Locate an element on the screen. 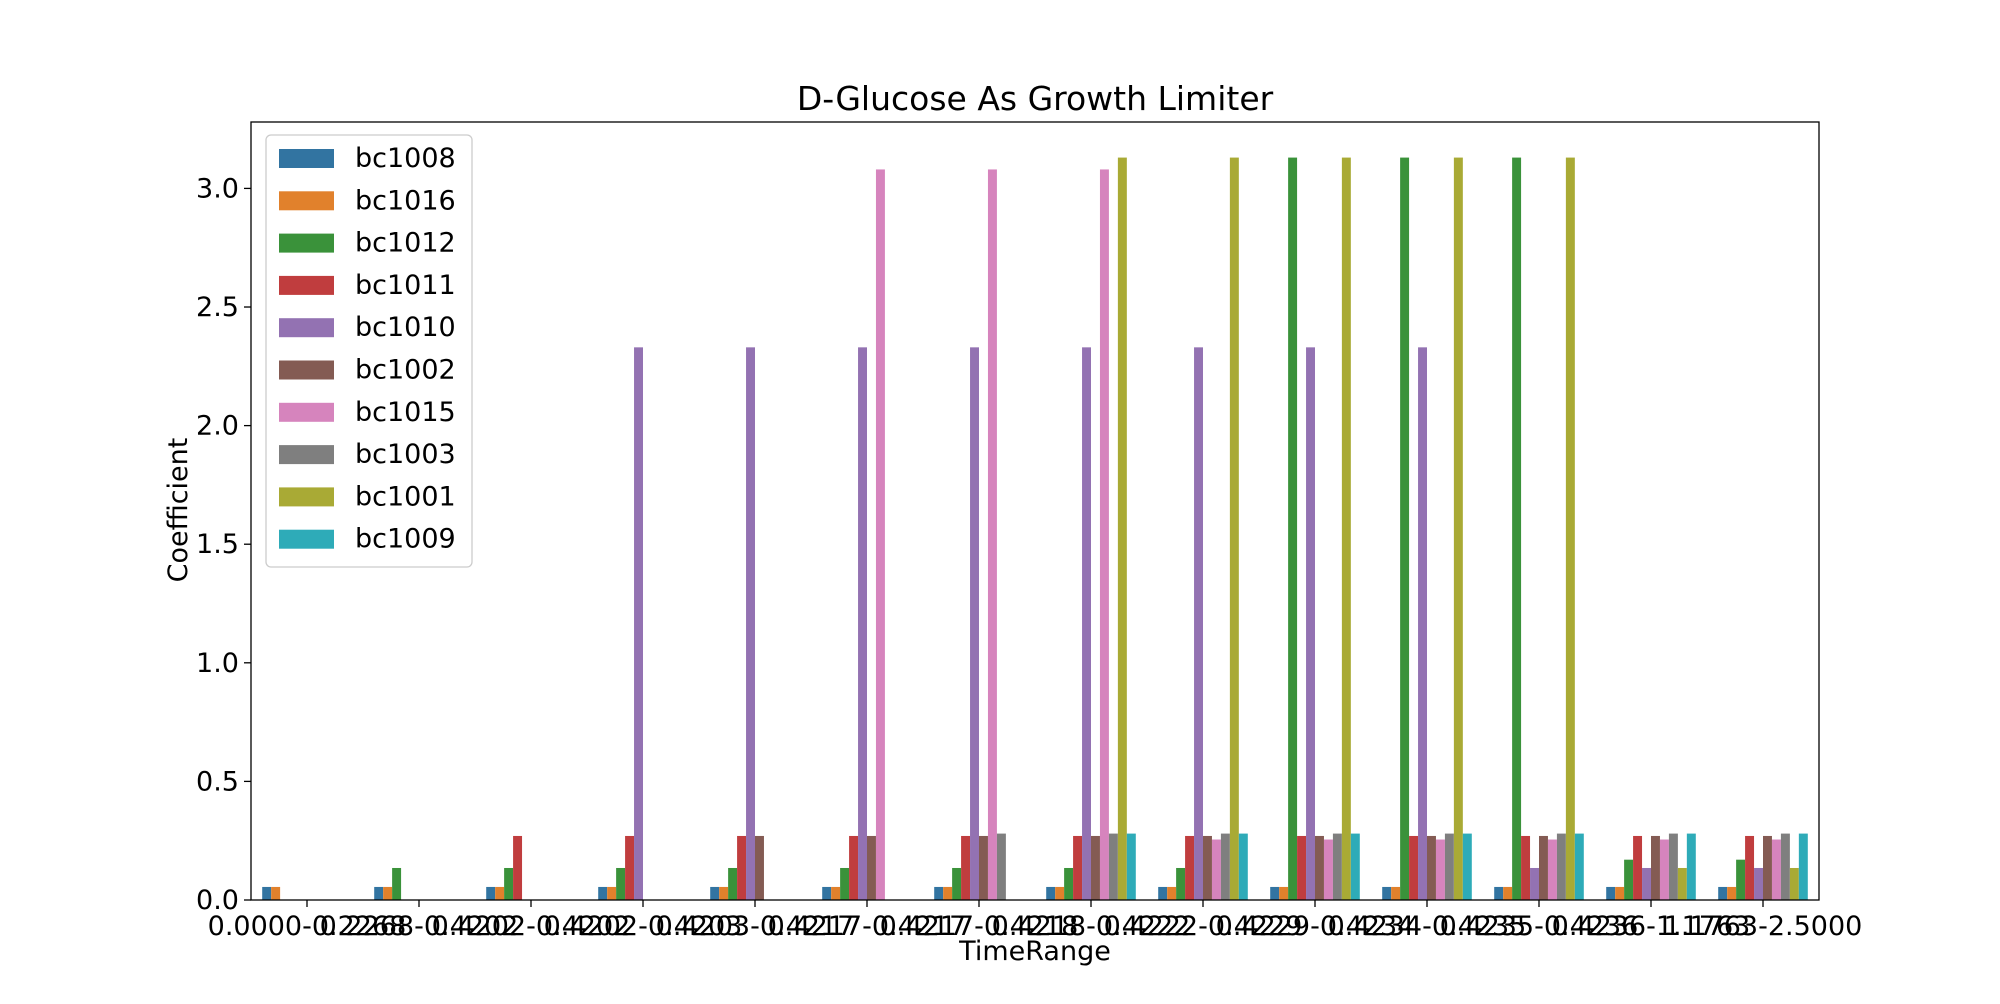  legend-swatch-bc1009 is located at coordinates (306, 539).